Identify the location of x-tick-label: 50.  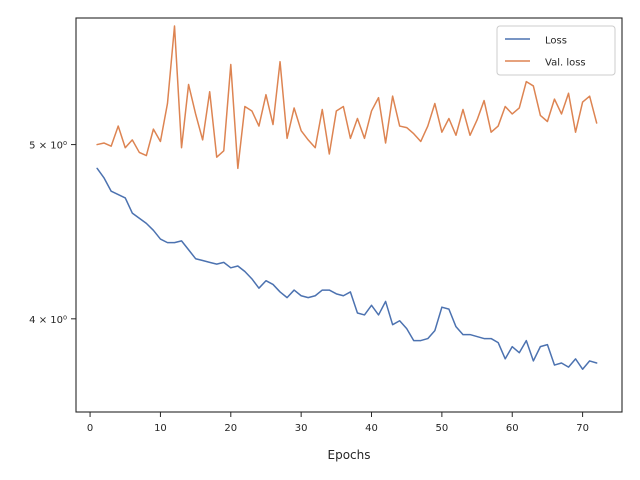
(442, 428).